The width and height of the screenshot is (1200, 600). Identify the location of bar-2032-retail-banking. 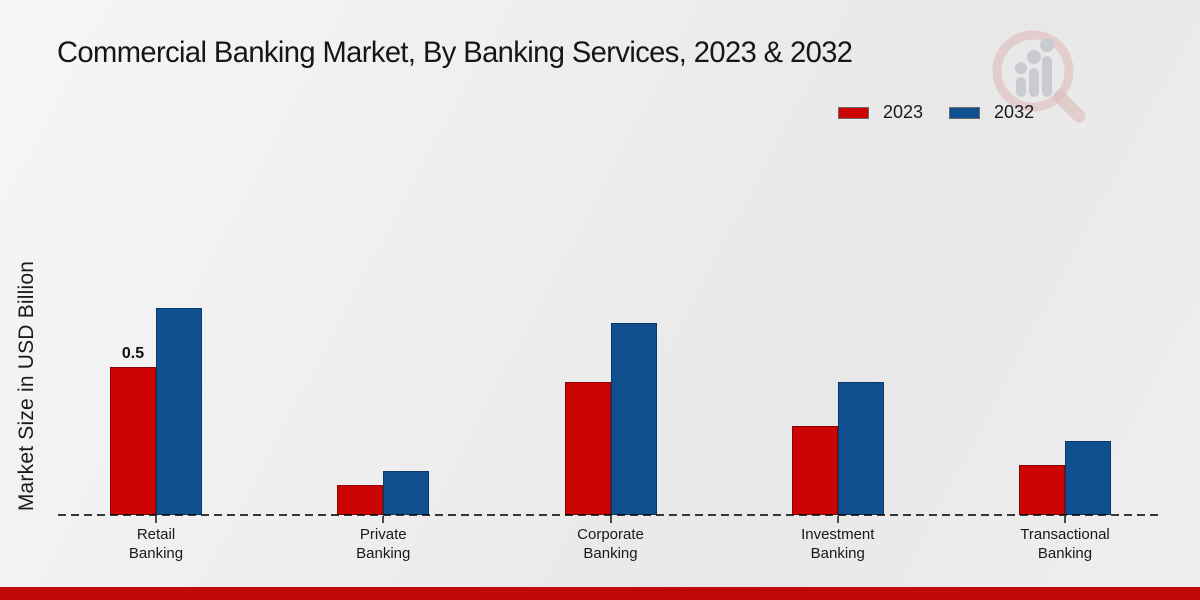
(179, 411).